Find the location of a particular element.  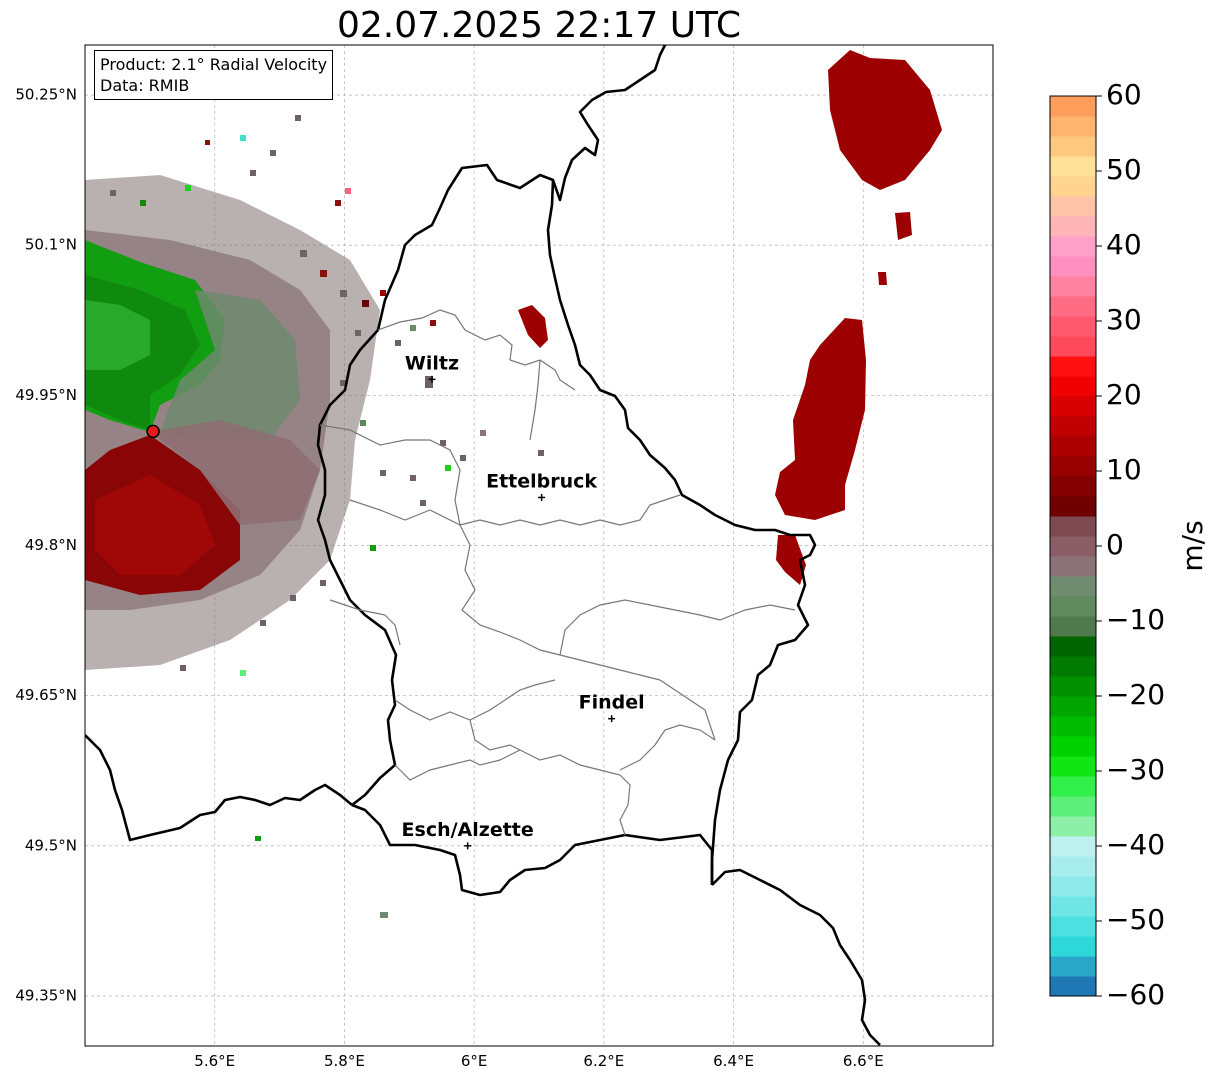

colorbar-tick-label: −40 is located at coordinates (1135, 844).